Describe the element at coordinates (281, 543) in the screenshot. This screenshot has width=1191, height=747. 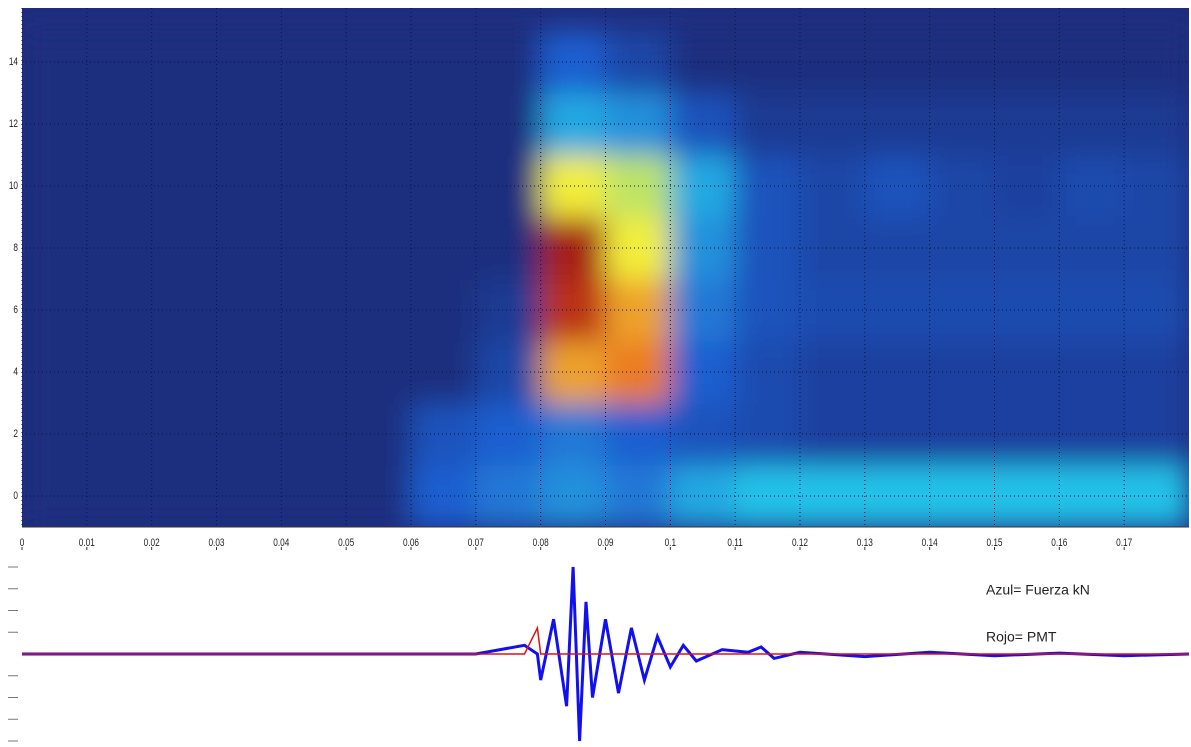
I see `x-tick-label: 0.04` at that location.